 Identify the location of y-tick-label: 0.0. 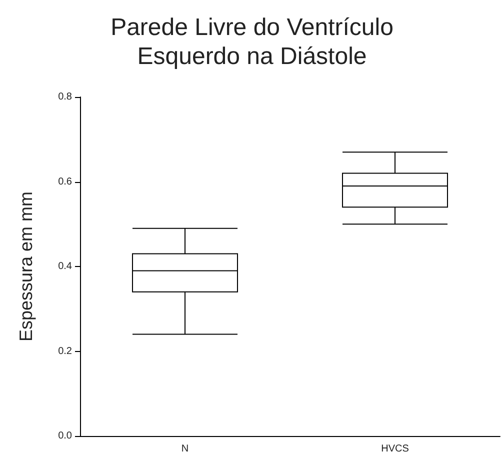
(65, 436).